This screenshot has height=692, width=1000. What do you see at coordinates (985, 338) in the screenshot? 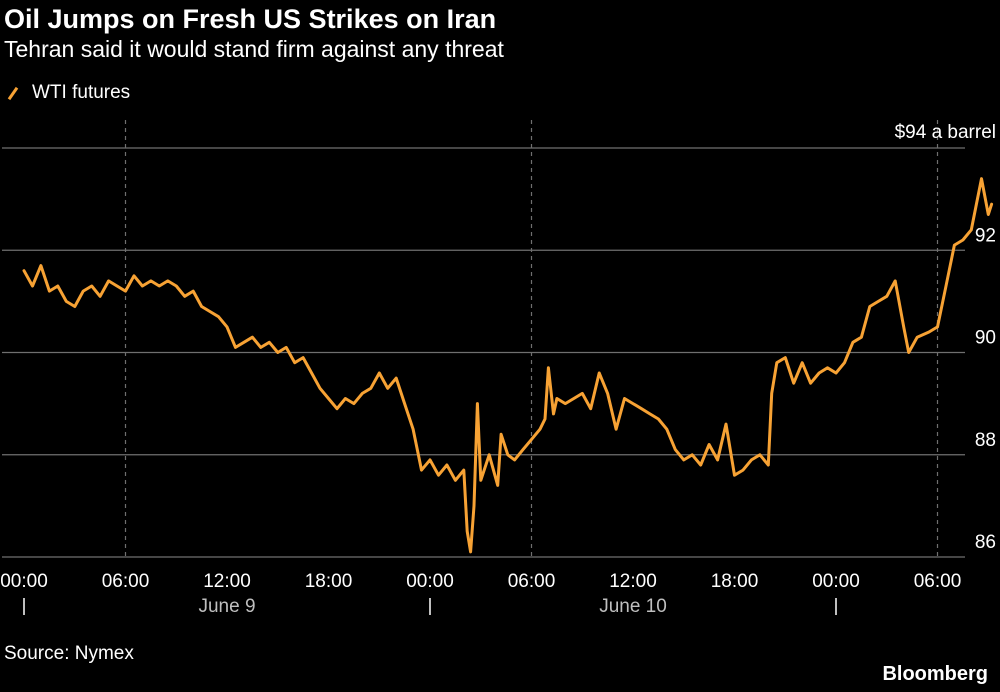
I see `y-tick-label: 90` at bounding box center [985, 338].